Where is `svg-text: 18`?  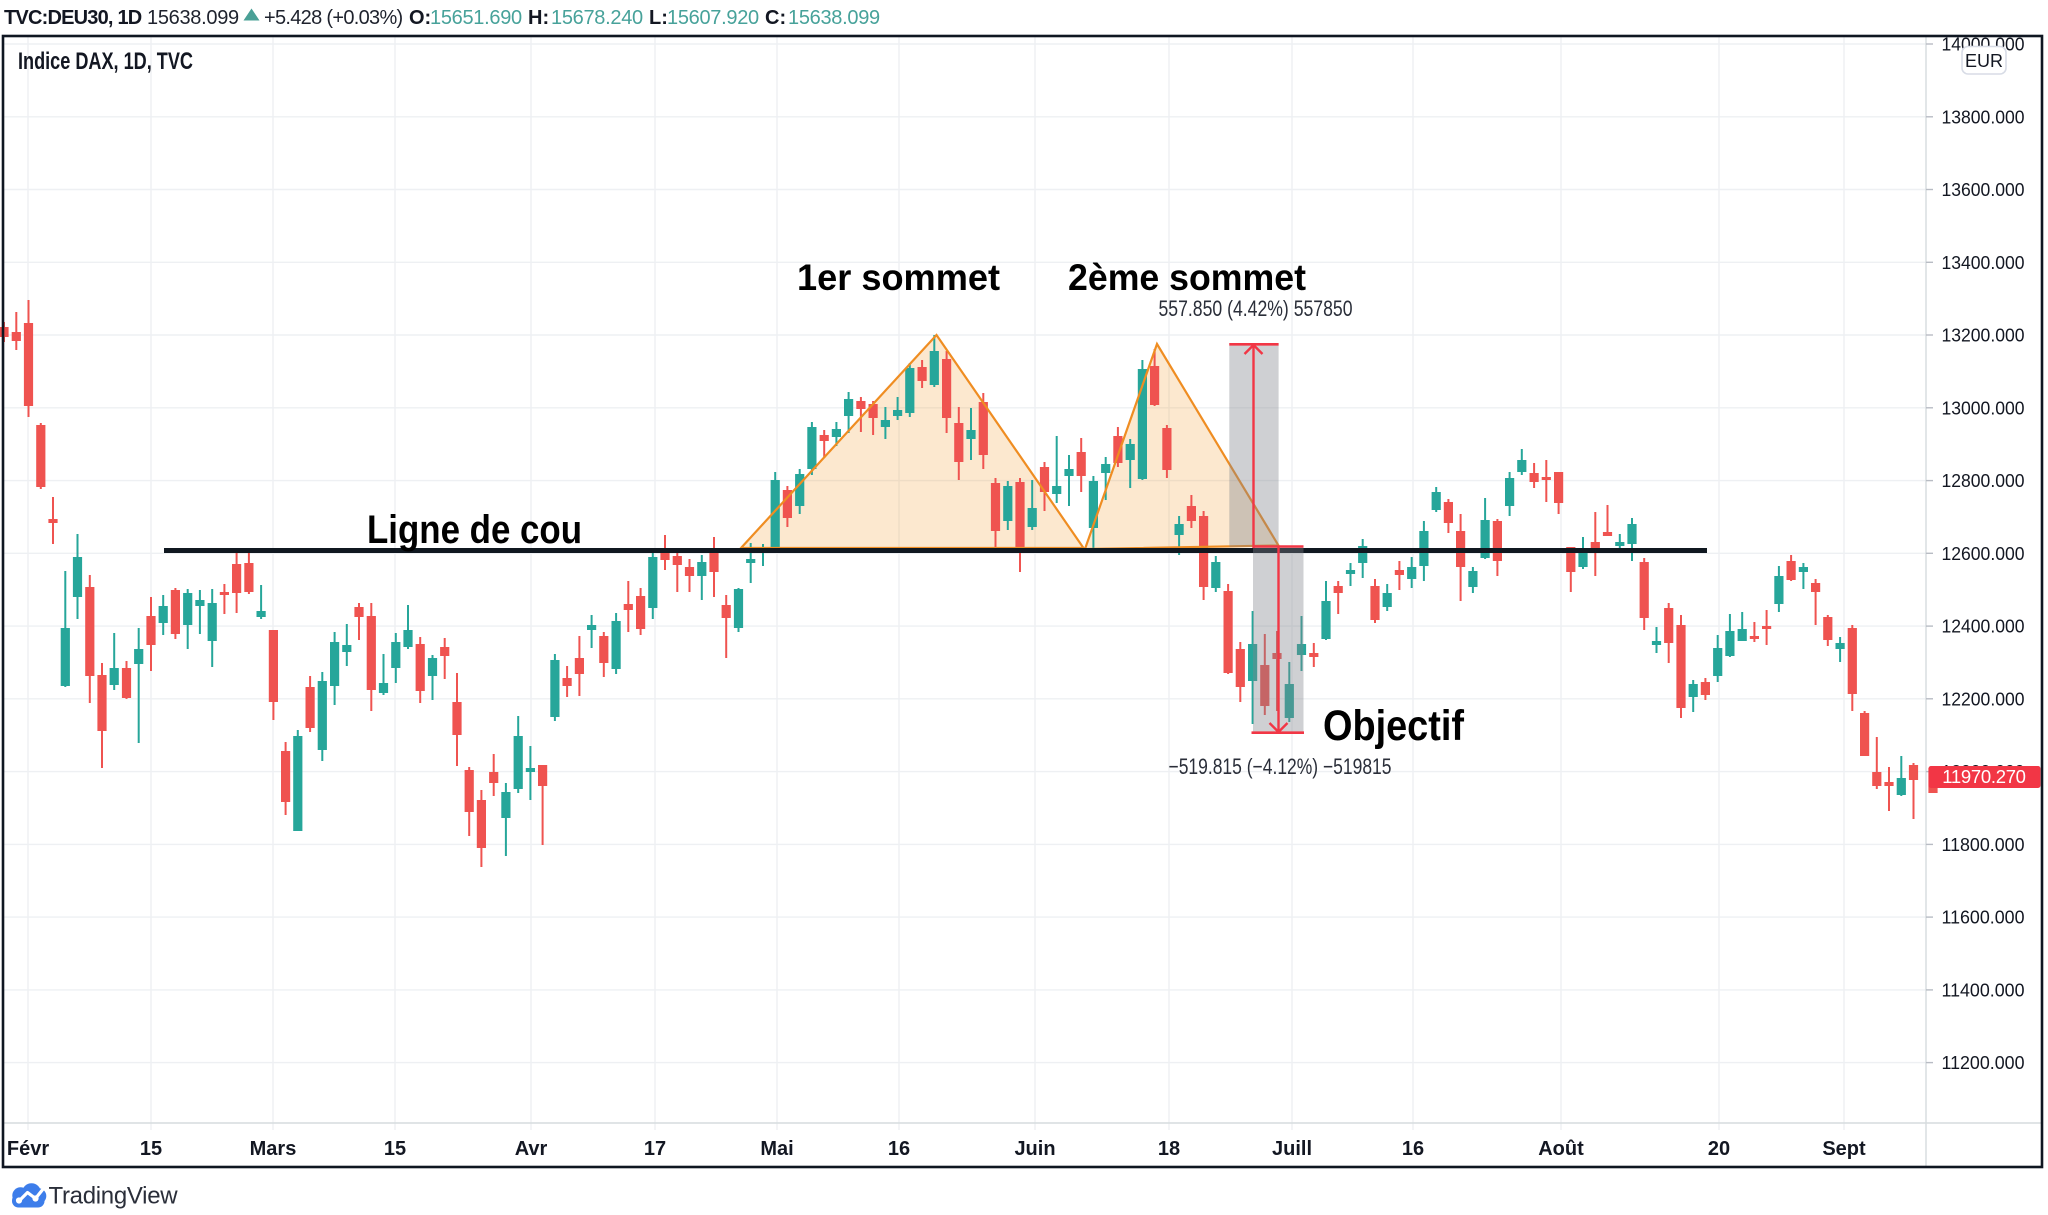 svg-text: 18 is located at coordinates (1169, 1149).